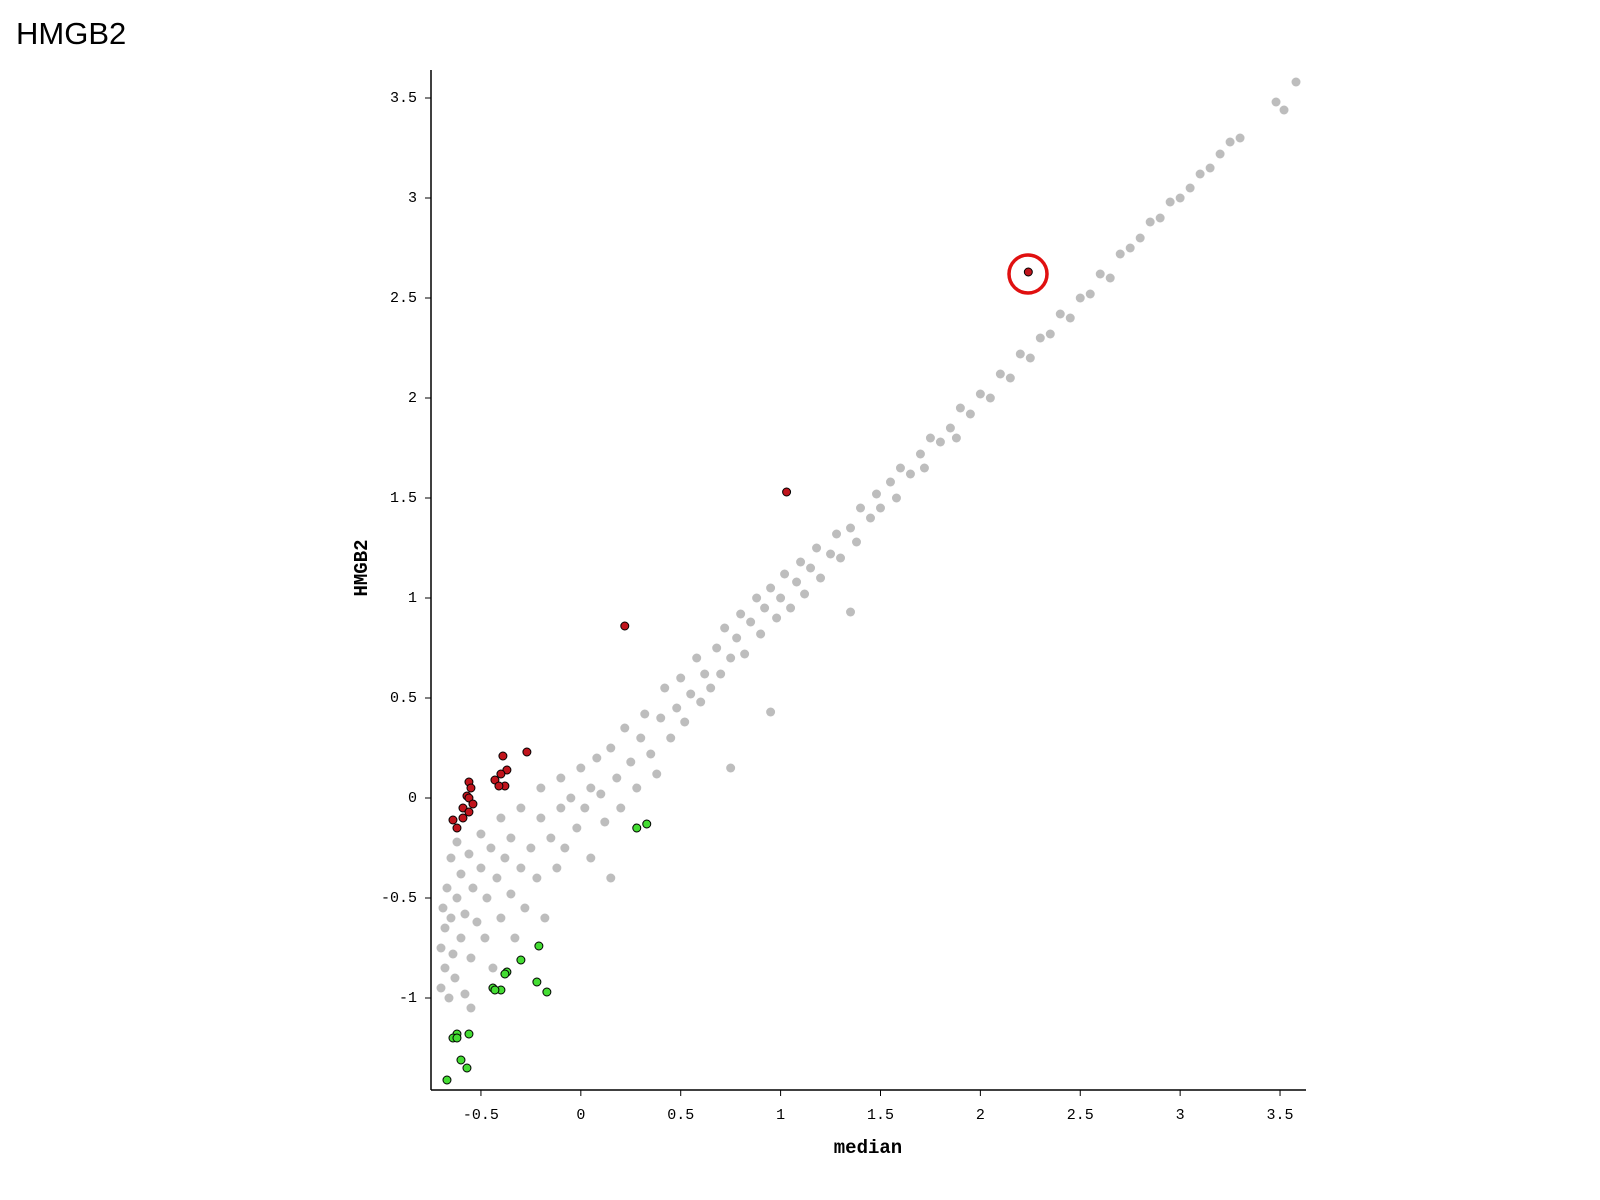 The height and width of the screenshot is (1200, 1600). I want to click on x-tick-label: 0.5, so click(680, 1115).